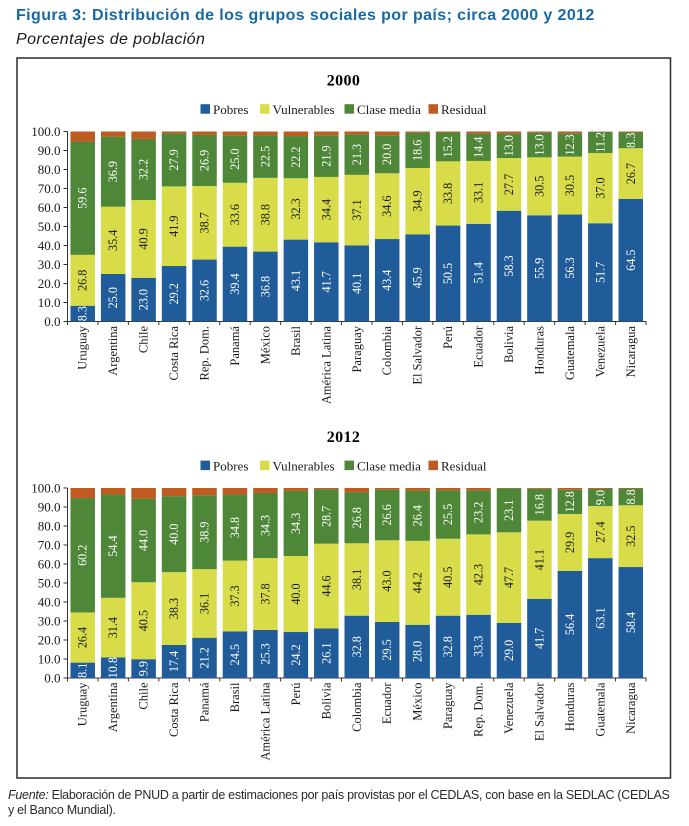 The width and height of the screenshot is (689, 826). Describe the element at coordinates (631, 496) in the screenshot. I see `svg-text: 8.8` at that location.